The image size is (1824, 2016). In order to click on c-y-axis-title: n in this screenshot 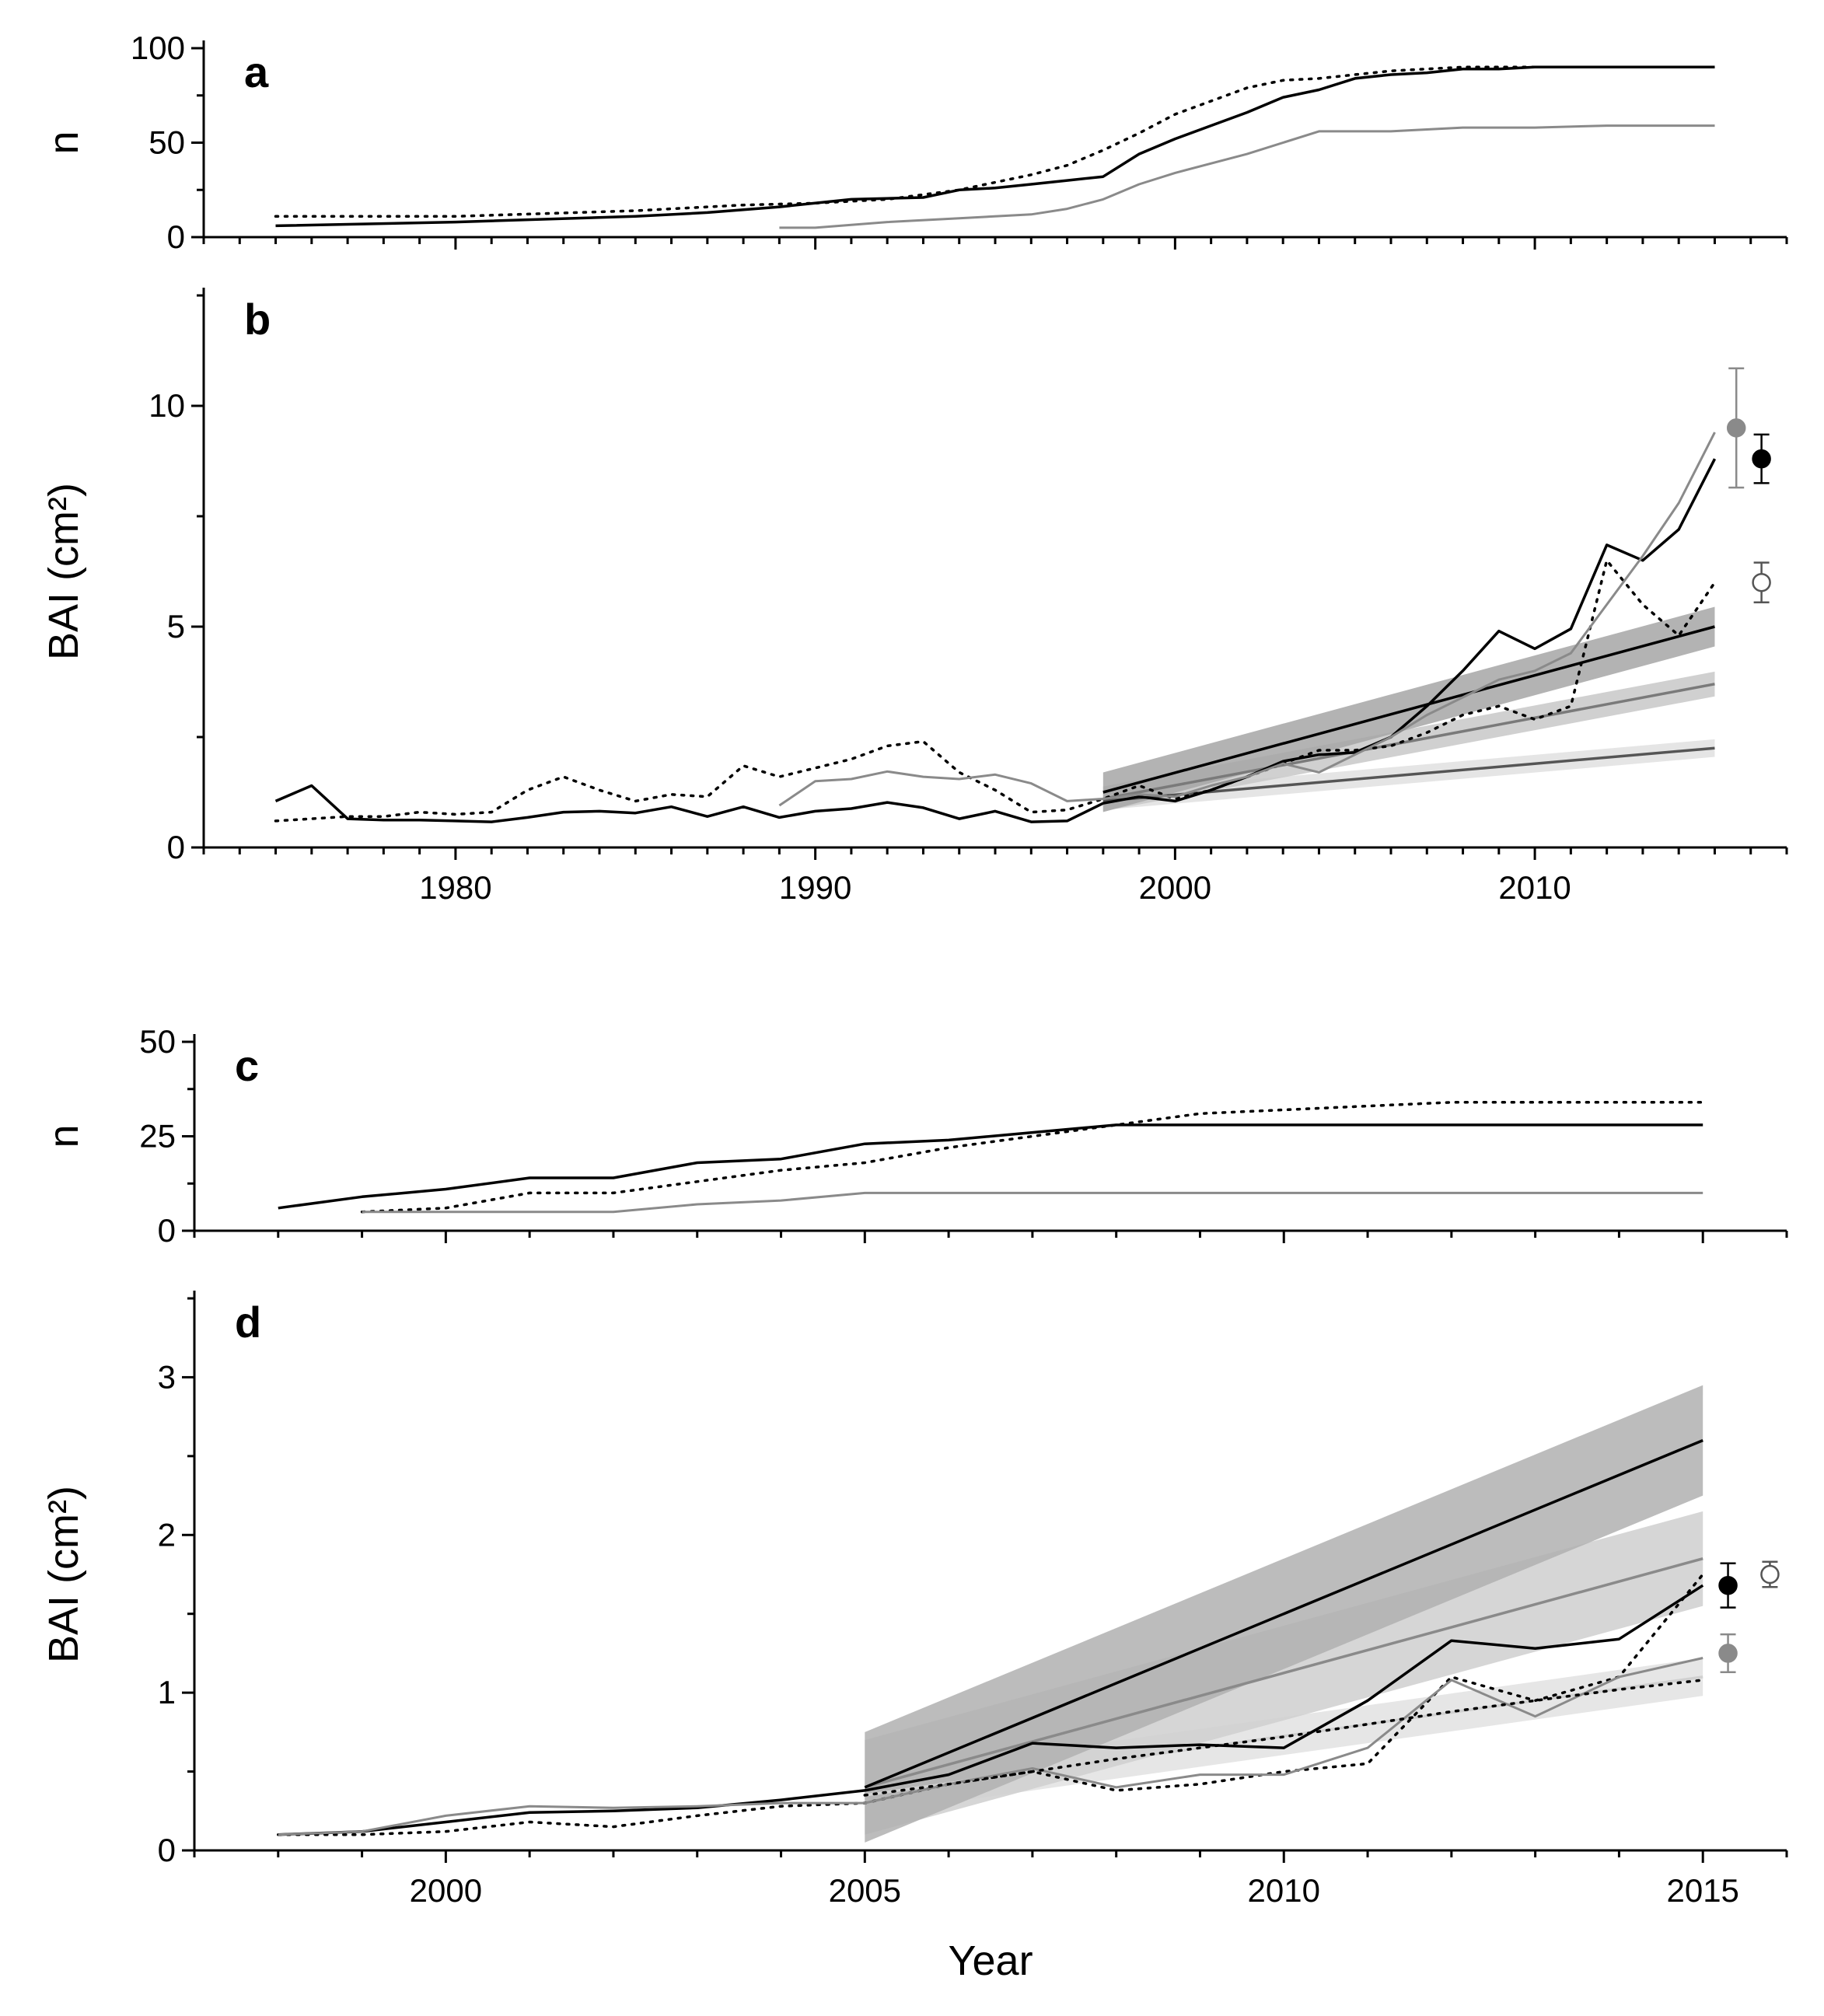, I will do `click(63, 1136)`.